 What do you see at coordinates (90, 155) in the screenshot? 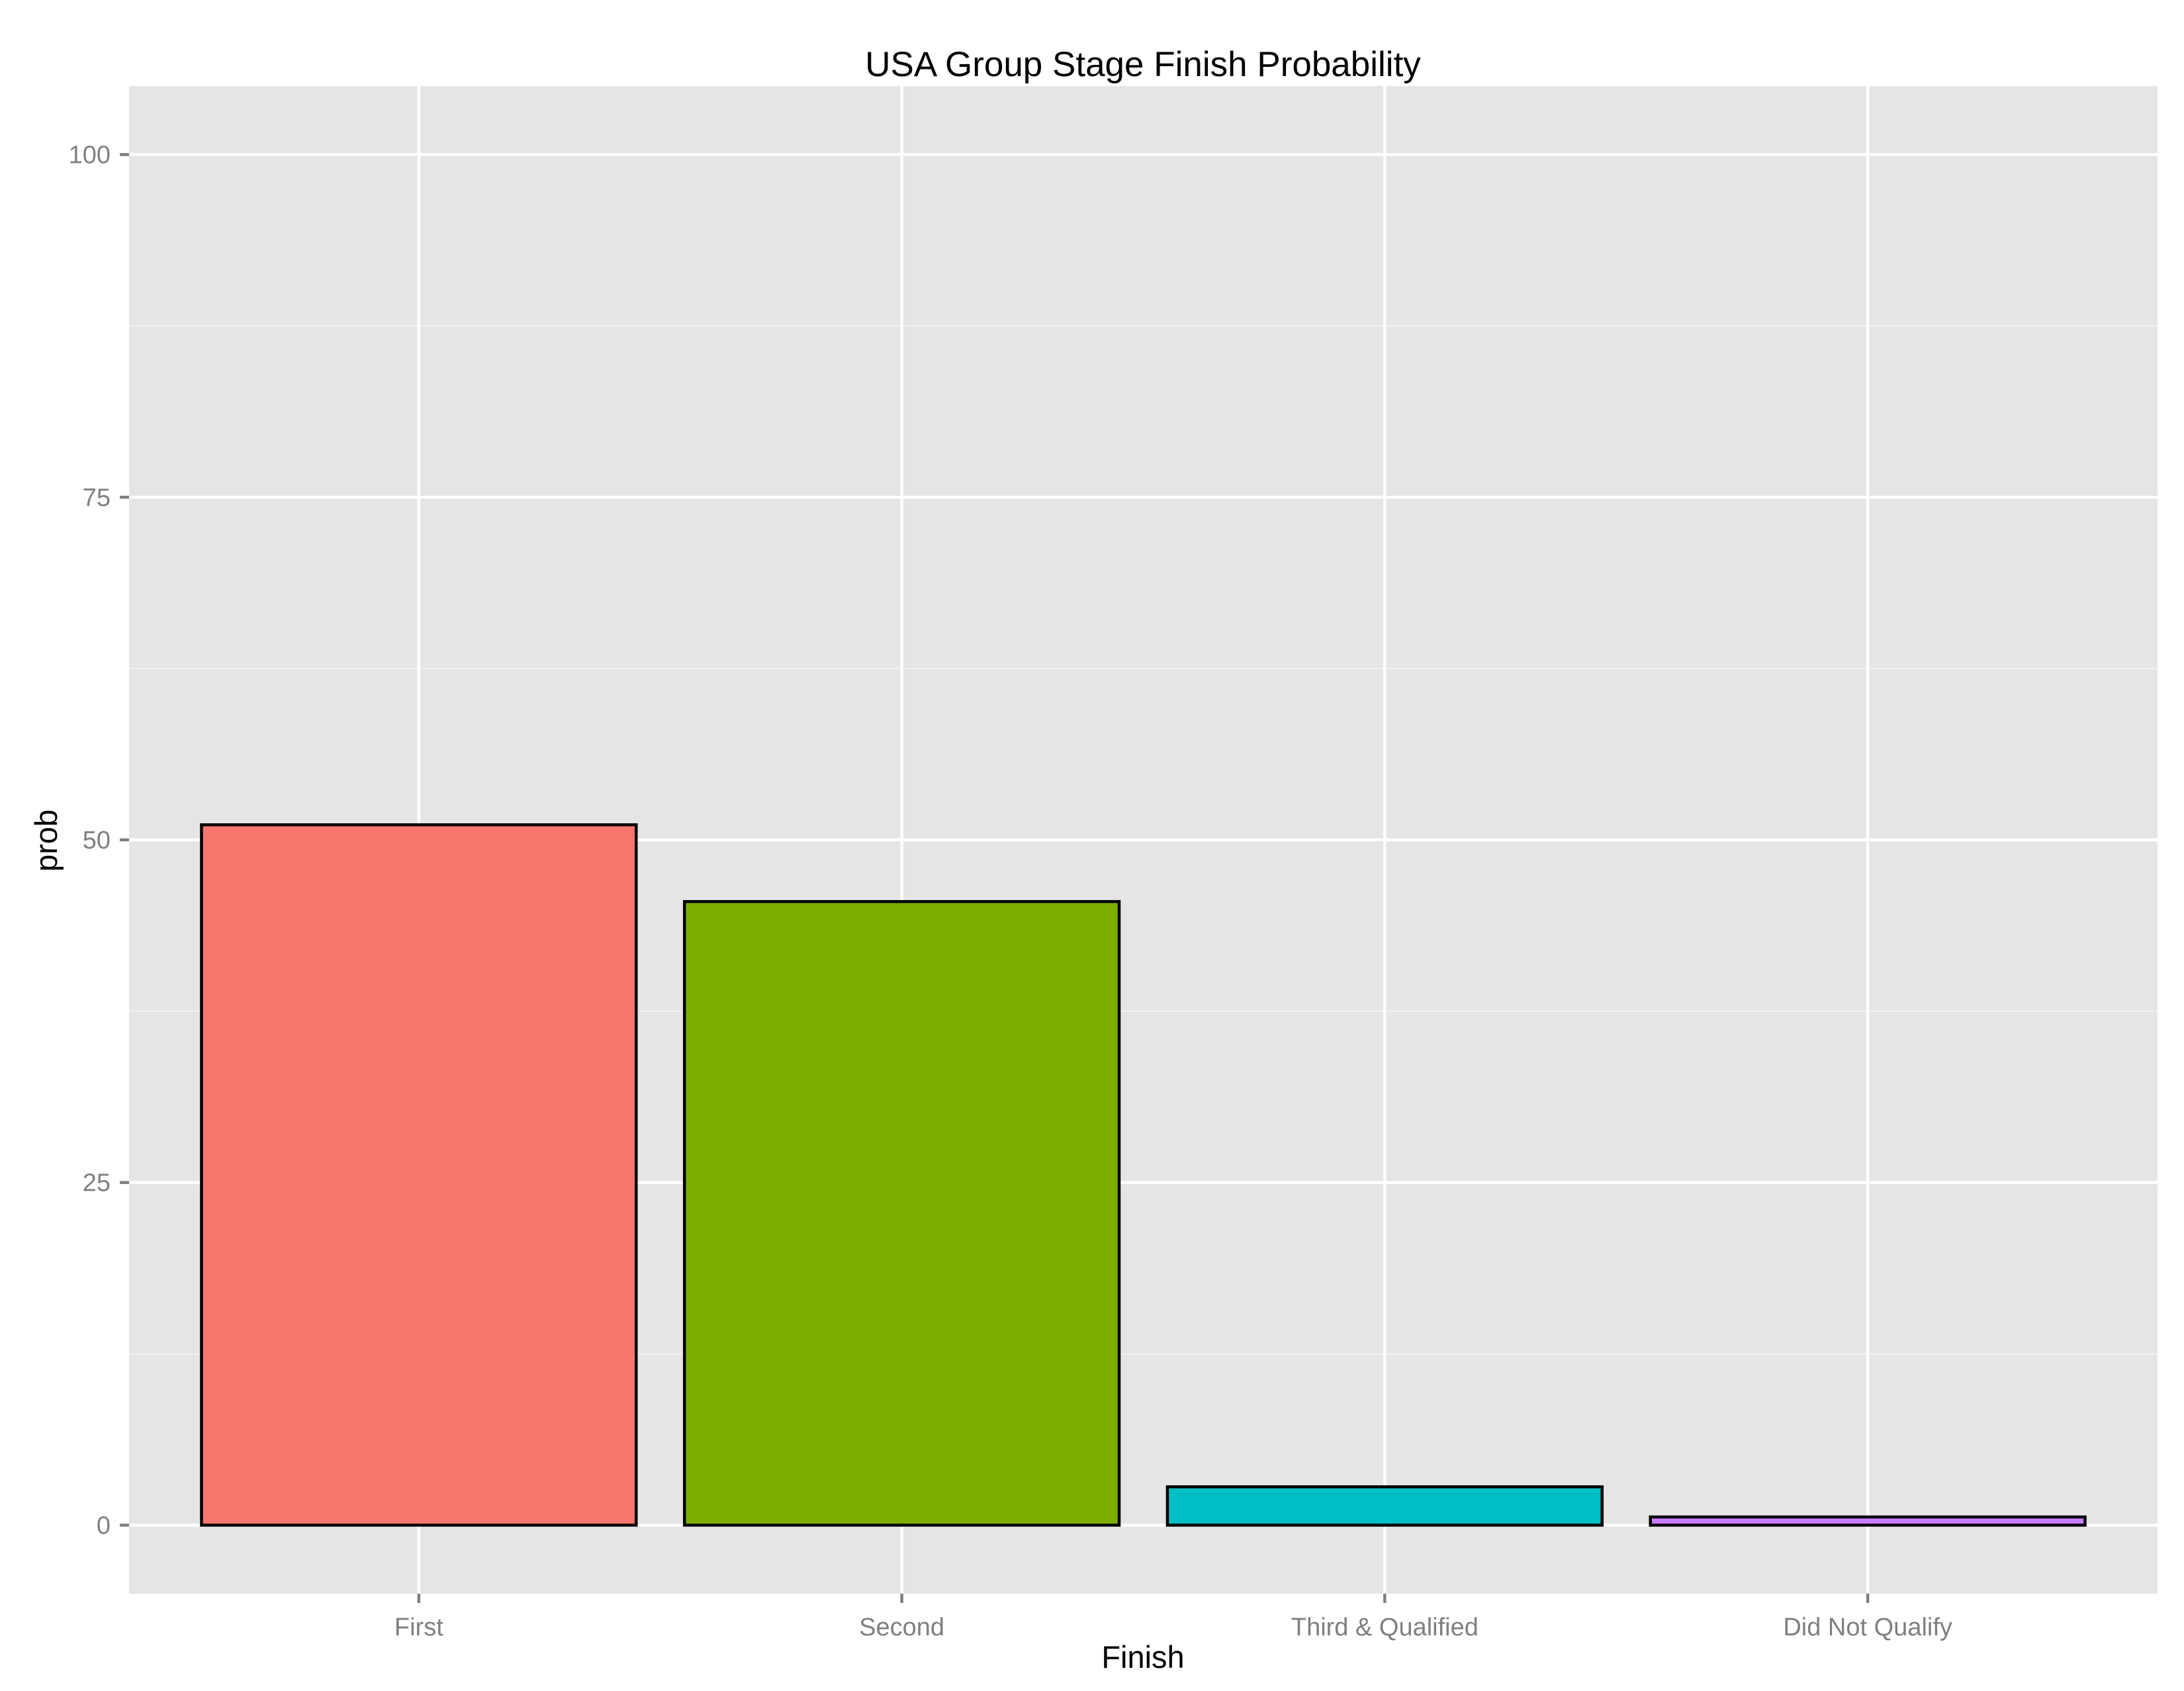
I see `y-tick-label: 100` at bounding box center [90, 155].